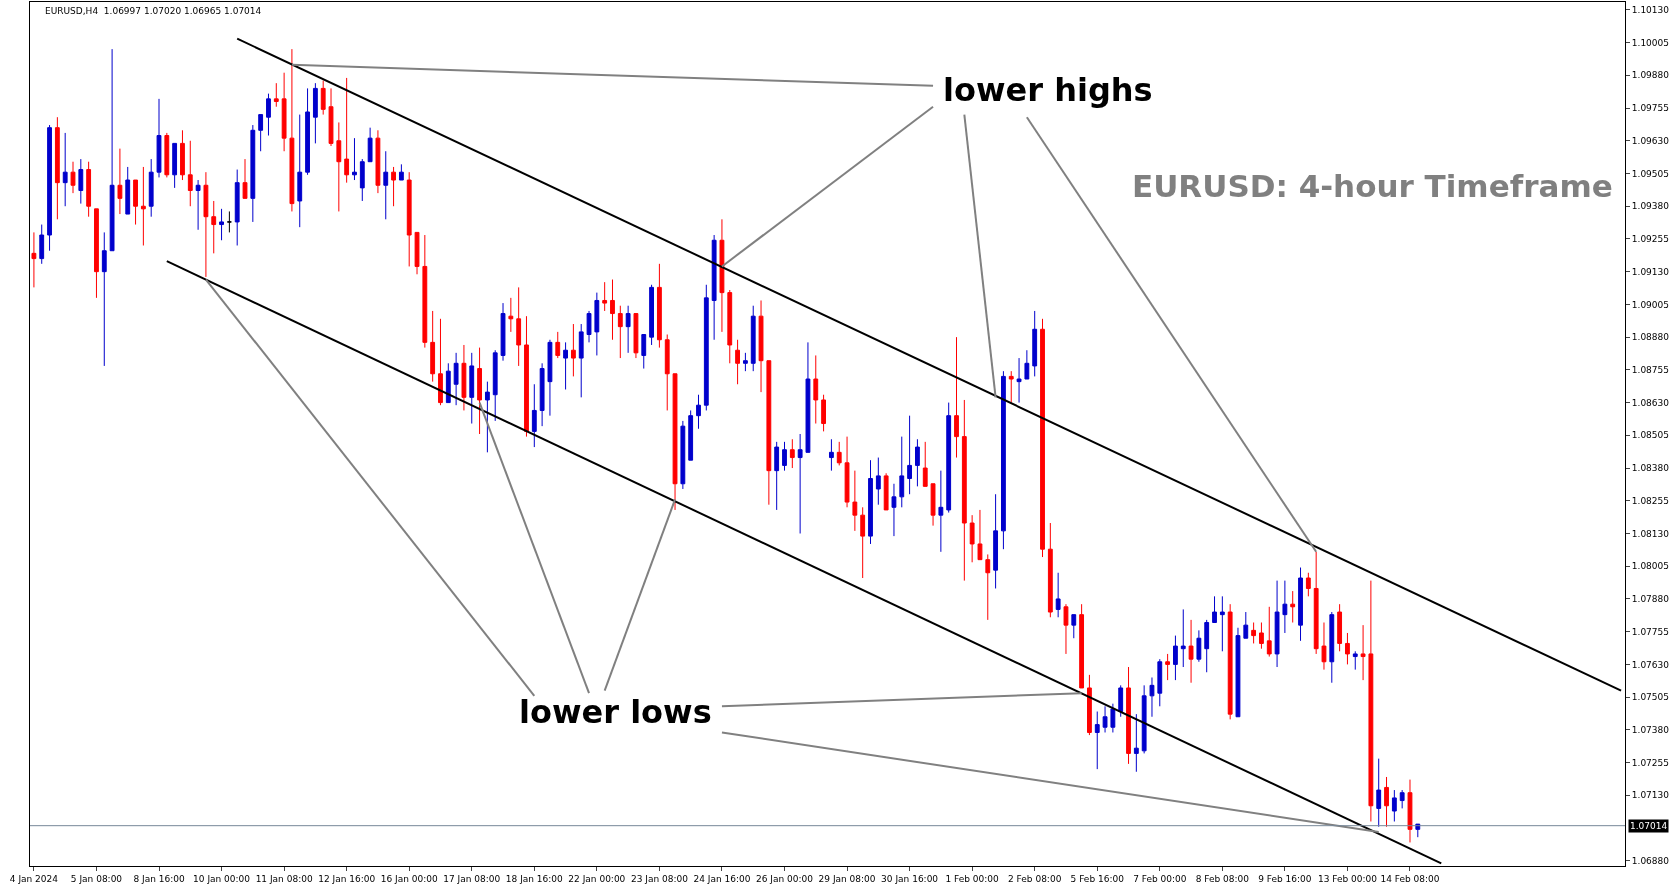 This screenshot has height=888, width=1673. Describe the element at coordinates (1650, 860) in the screenshot. I see `y-tick-label: 1.06880` at that location.